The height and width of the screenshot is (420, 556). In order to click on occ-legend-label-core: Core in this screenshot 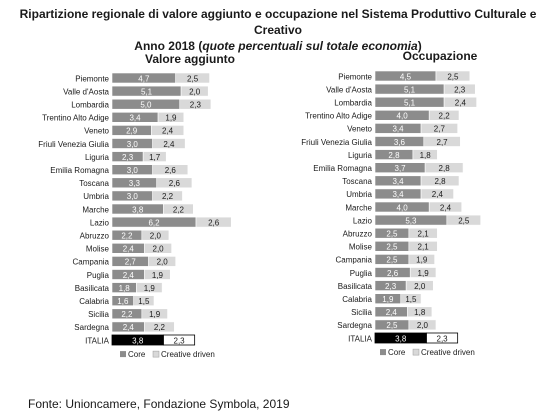, I will do `click(397, 352)`.